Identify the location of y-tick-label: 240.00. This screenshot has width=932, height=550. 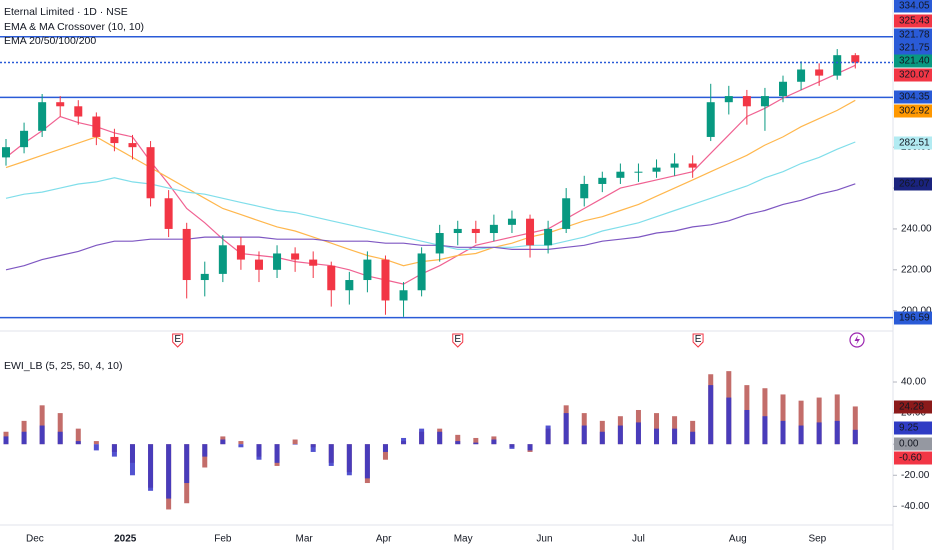
(916, 229).